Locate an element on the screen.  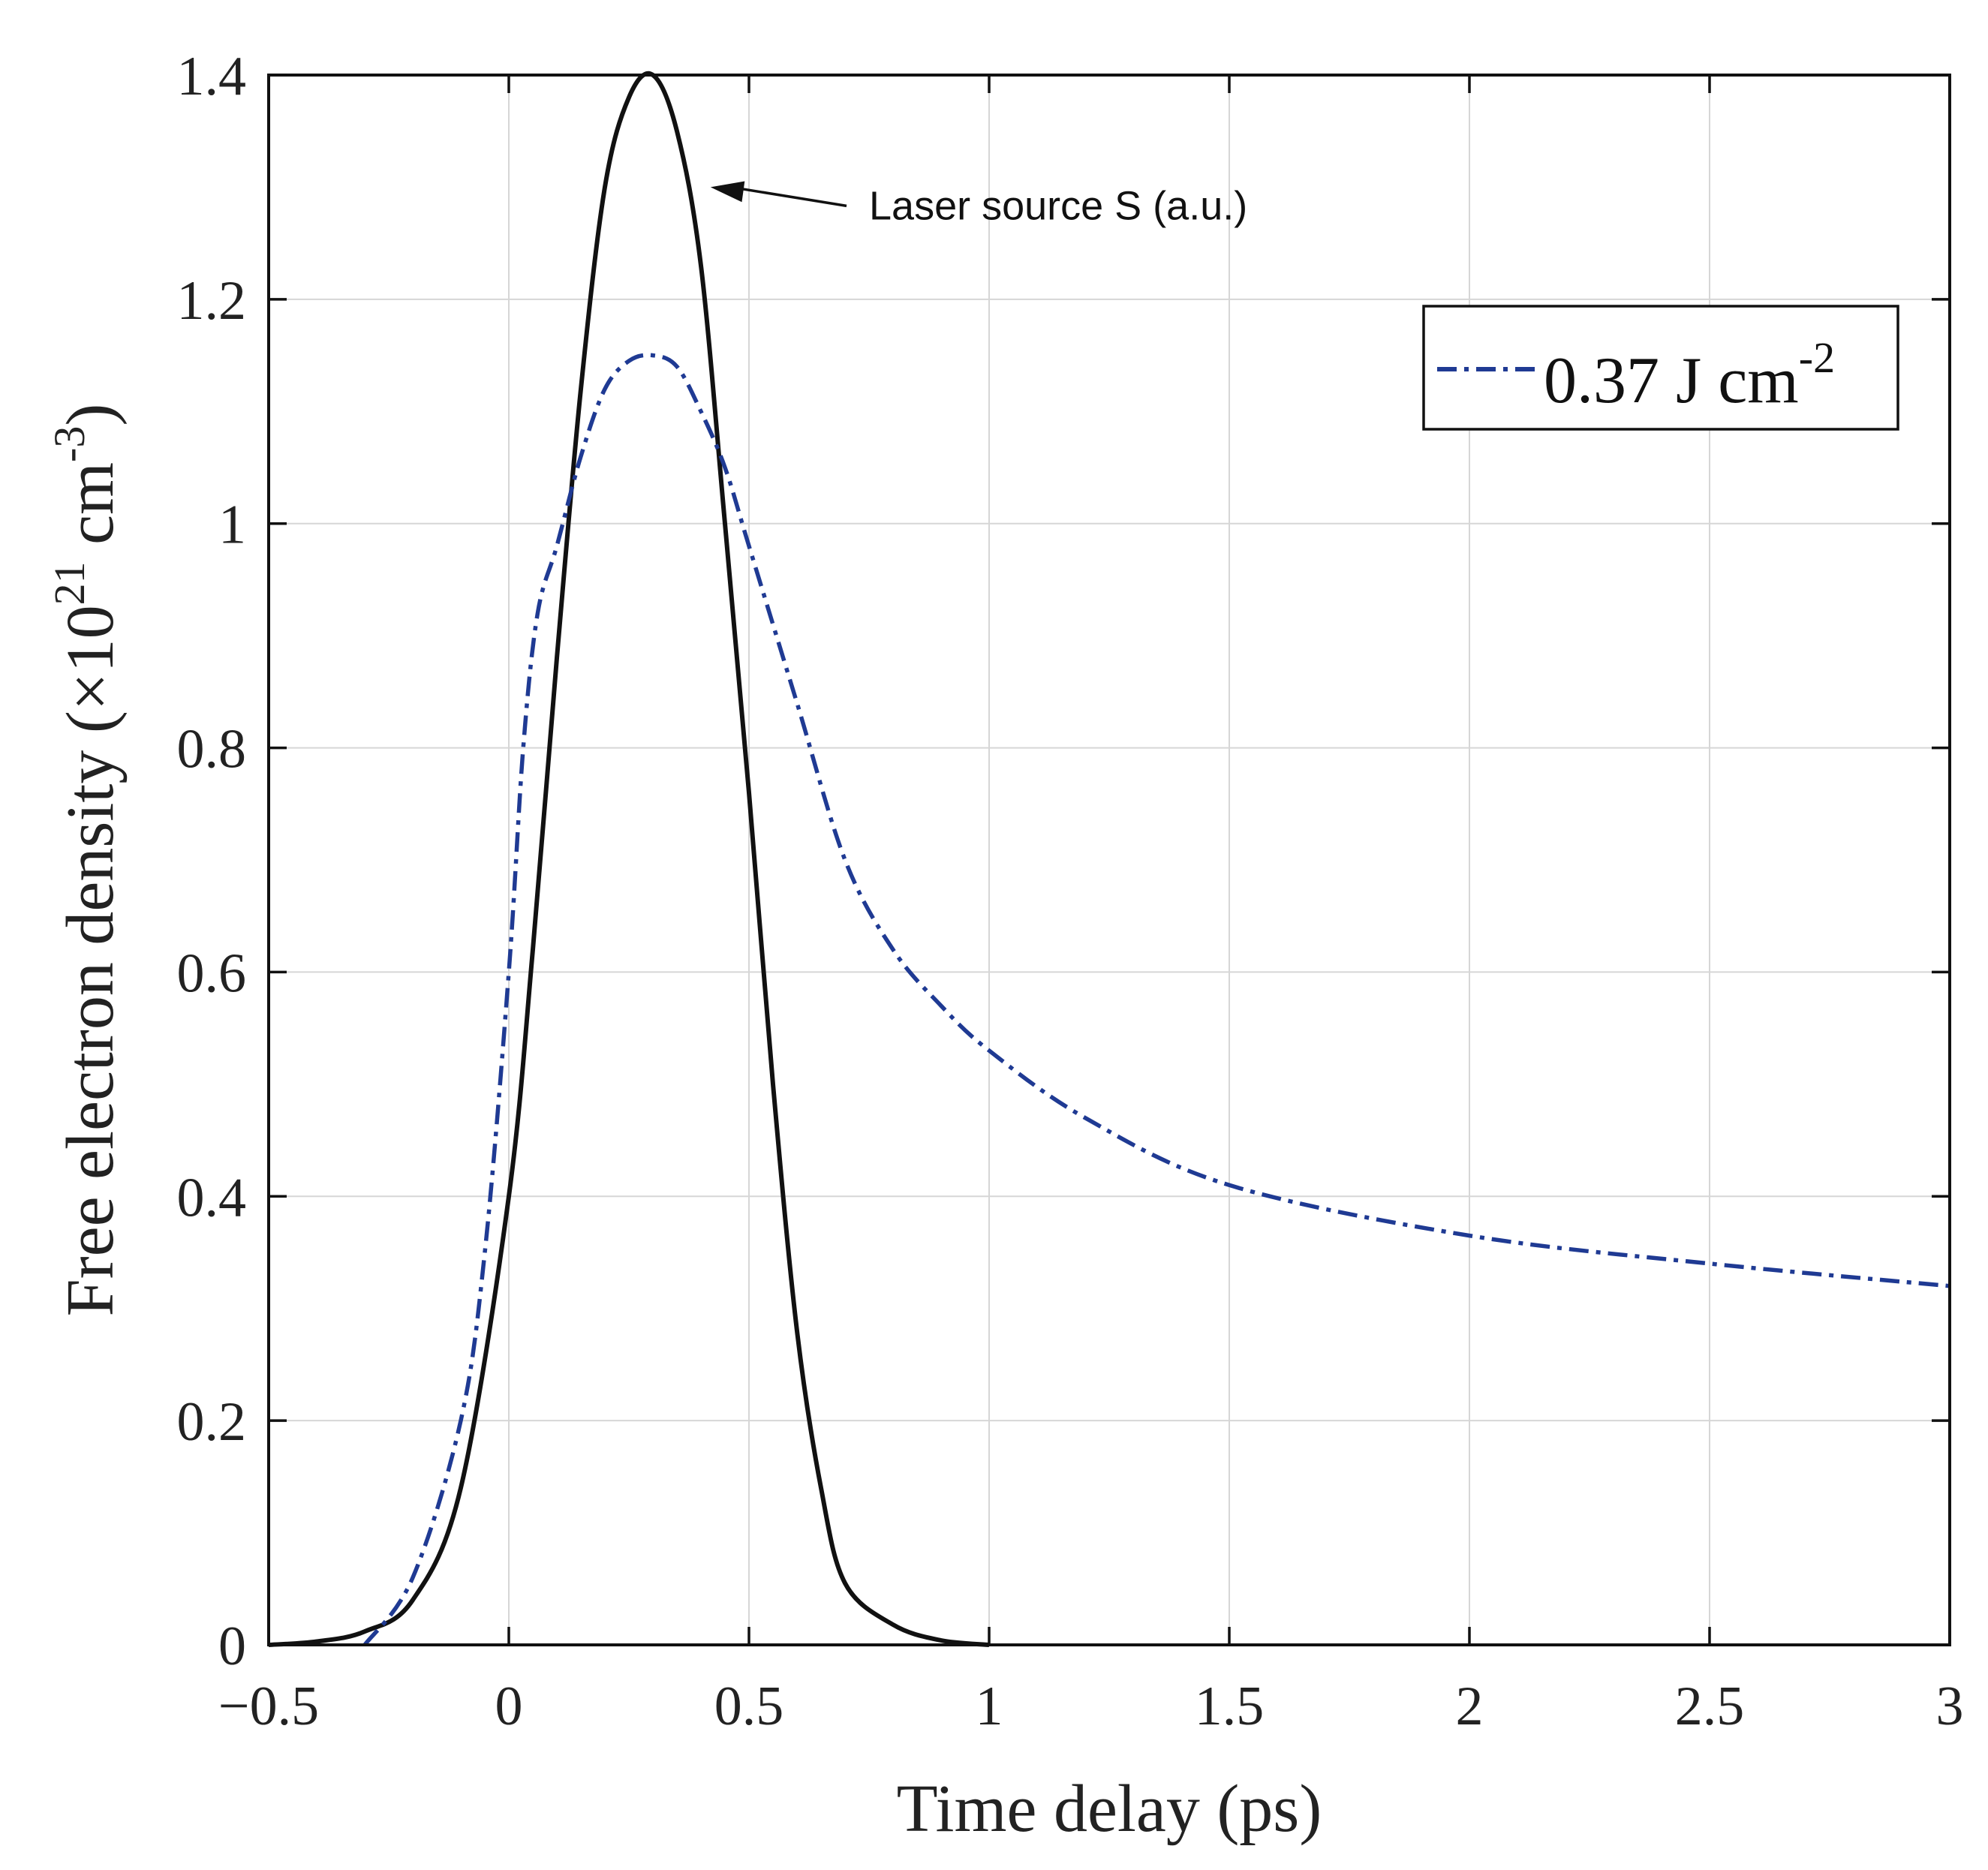
y-title-main: Free electron density ( is located at coordinates (90, 1013).